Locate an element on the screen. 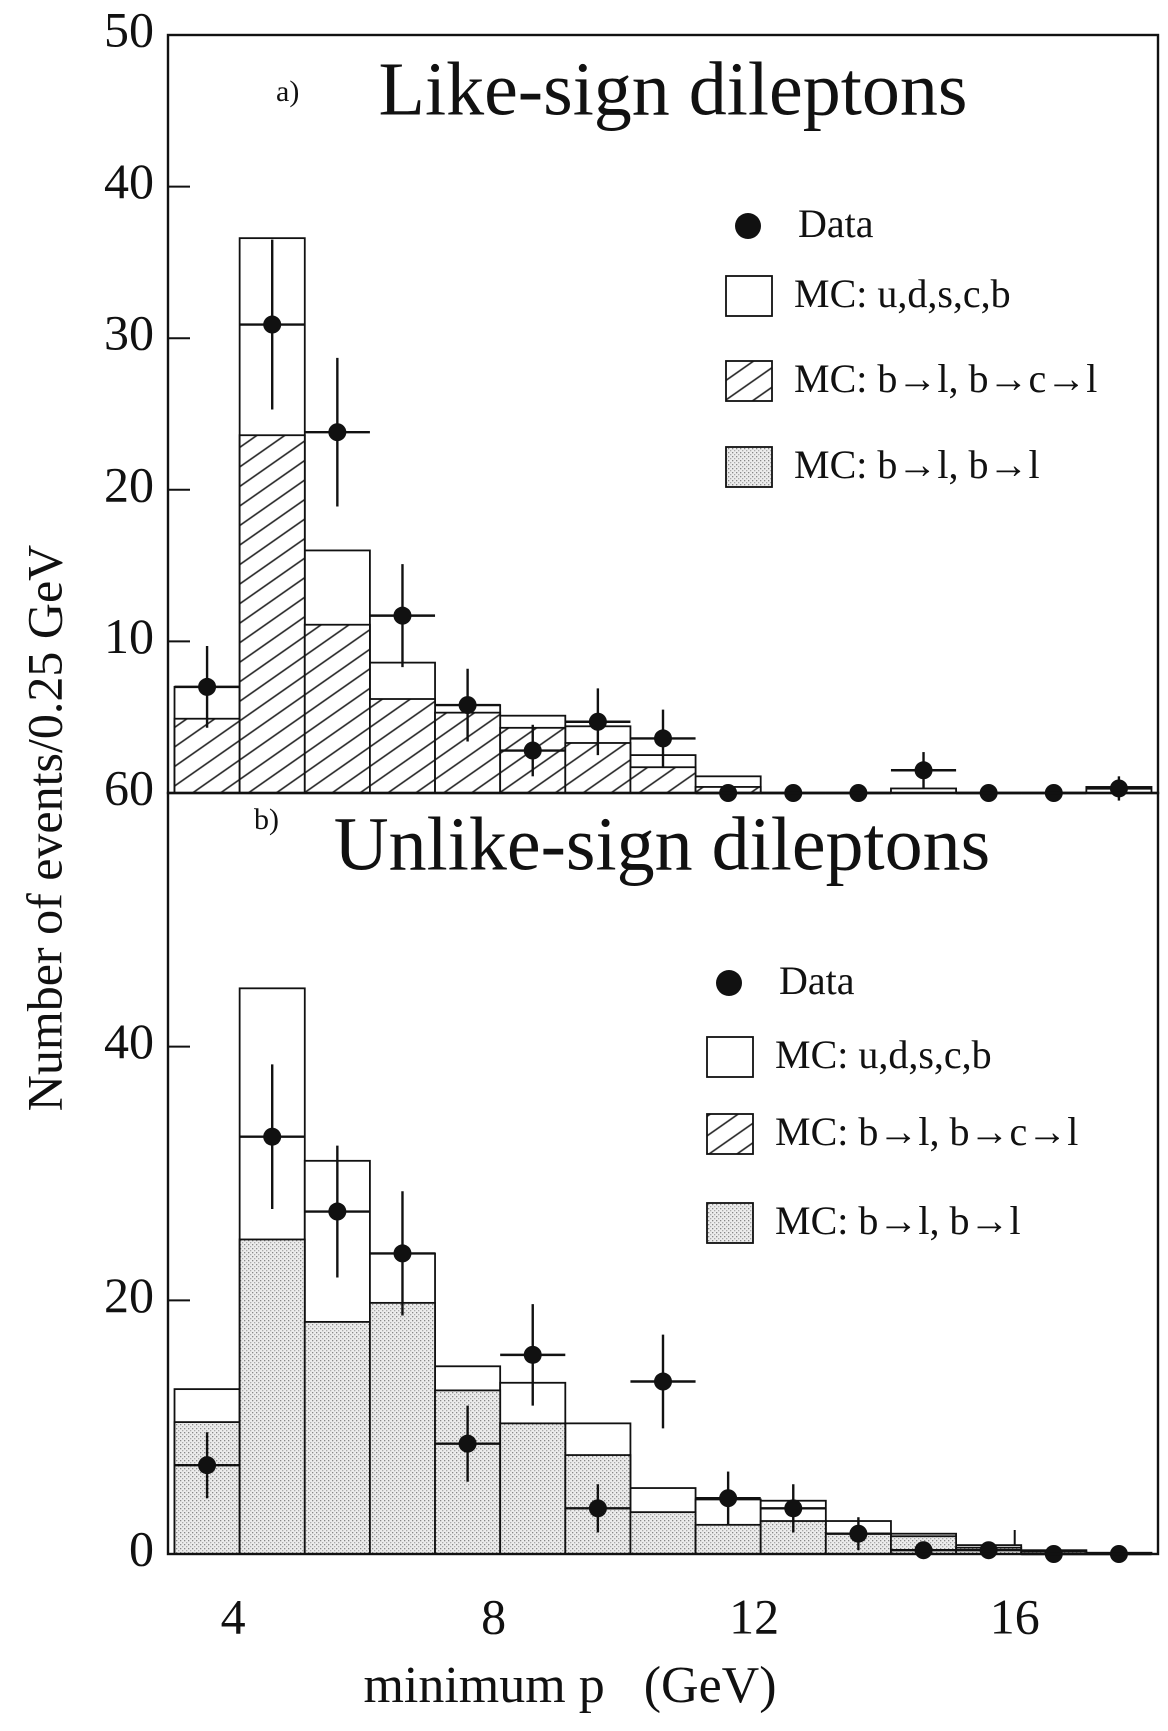 This screenshot has width=1168, height=1731. y-tick-label: 30 is located at coordinates (129, 333).